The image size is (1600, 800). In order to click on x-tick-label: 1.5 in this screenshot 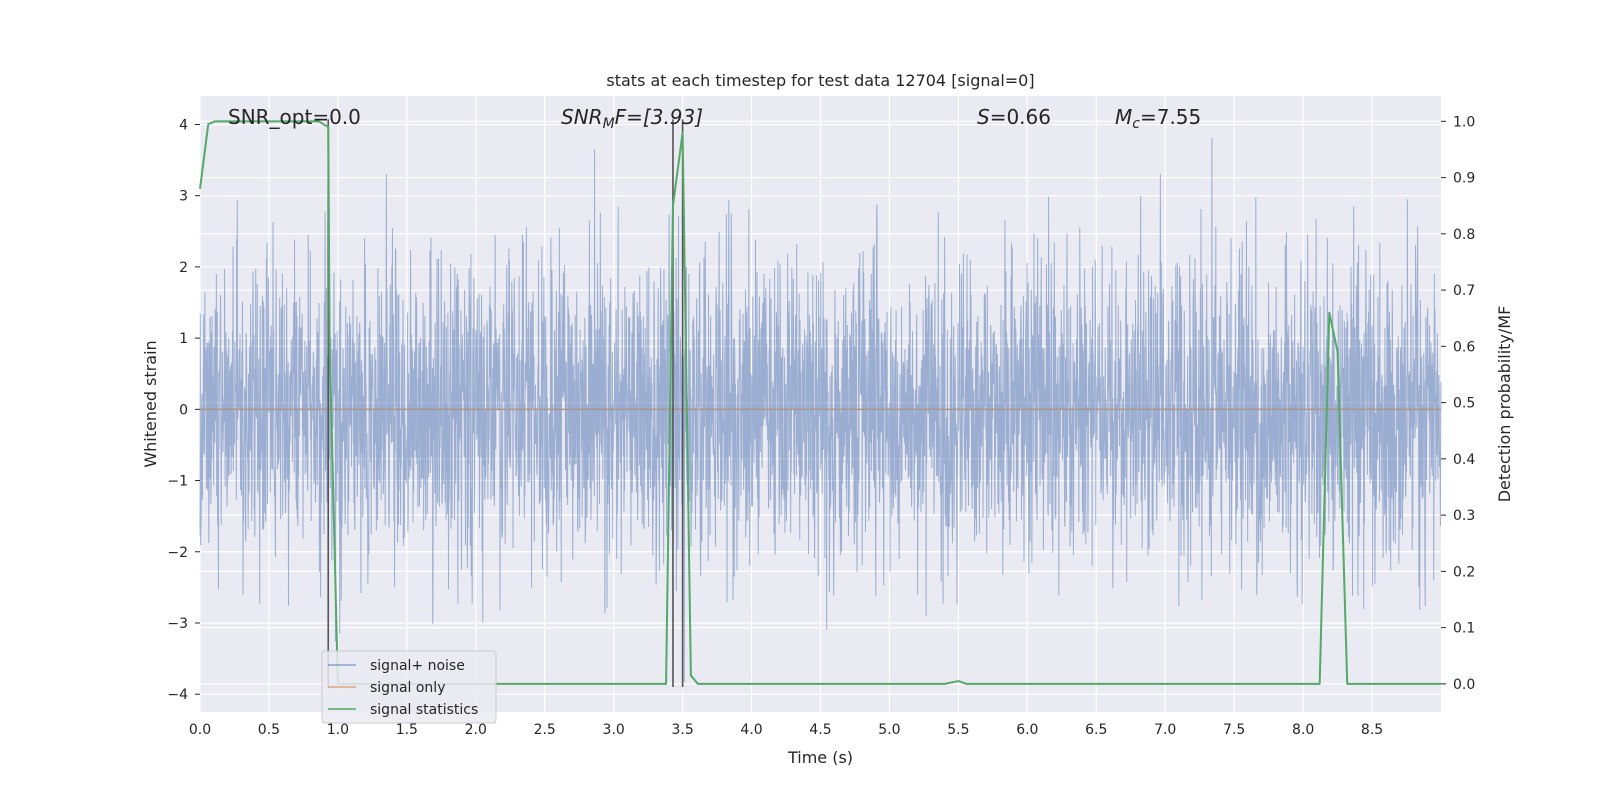, I will do `click(407, 730)`.